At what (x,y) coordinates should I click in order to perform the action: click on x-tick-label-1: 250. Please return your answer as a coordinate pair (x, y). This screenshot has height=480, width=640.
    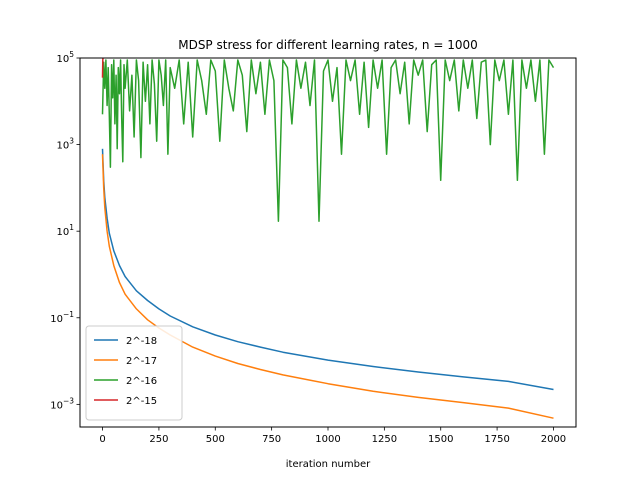
    Looking at the image, I should click on (158, 439).